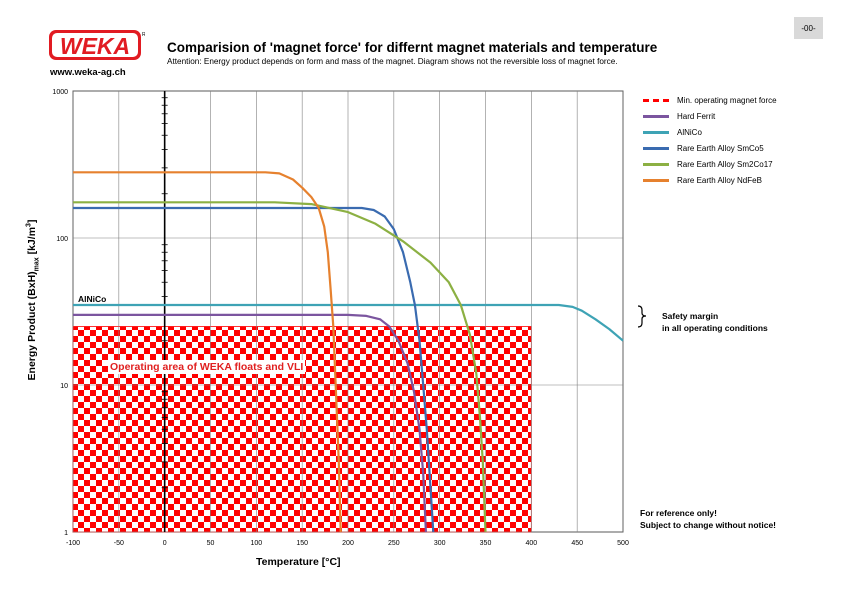  What do you see at coordinates (719, 180) in the screenshot?
I see `legend-label: Rare Earth Alloy NdFeB` at bounding box center [719, 180].